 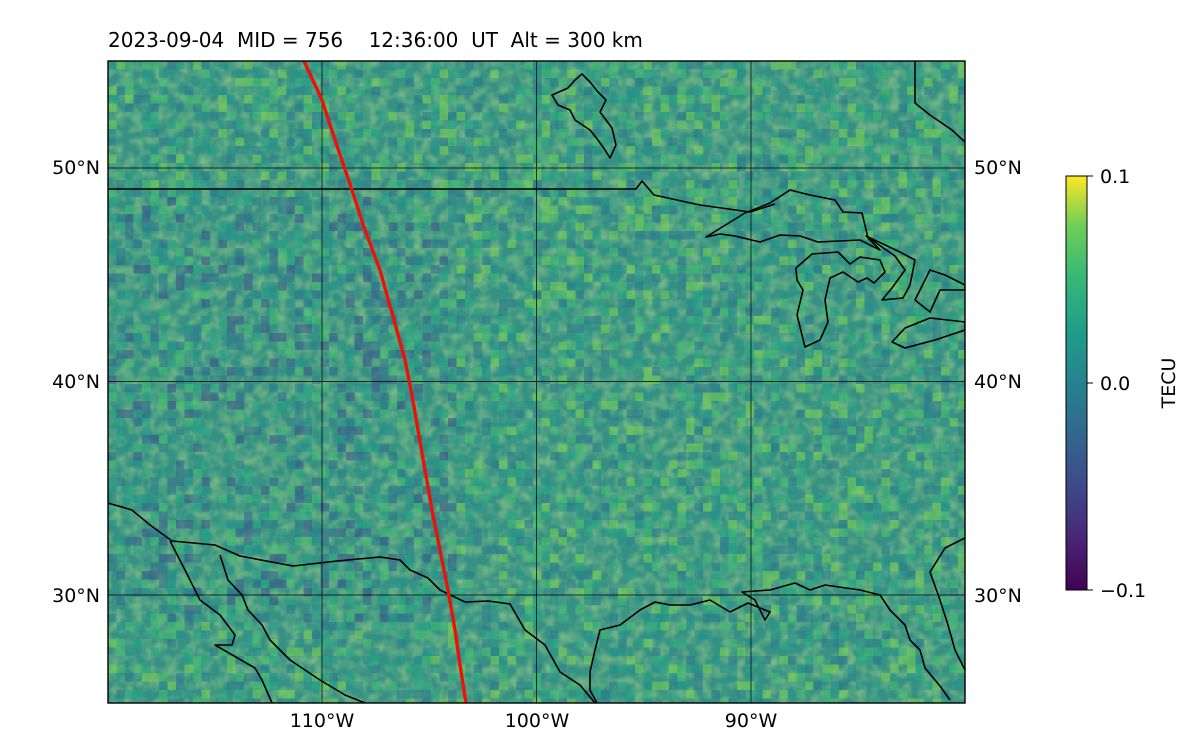 What do you see at coordinates (793, 220) in the screenshot?
I see `lake-superior-outline` at bounding box center [793, 220].